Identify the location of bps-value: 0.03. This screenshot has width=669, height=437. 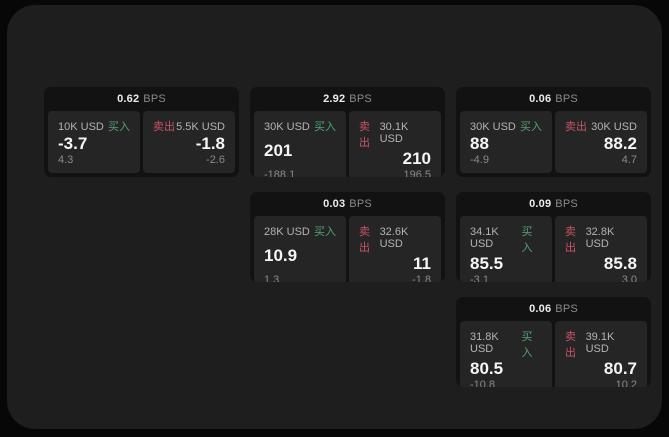
(334, 204).